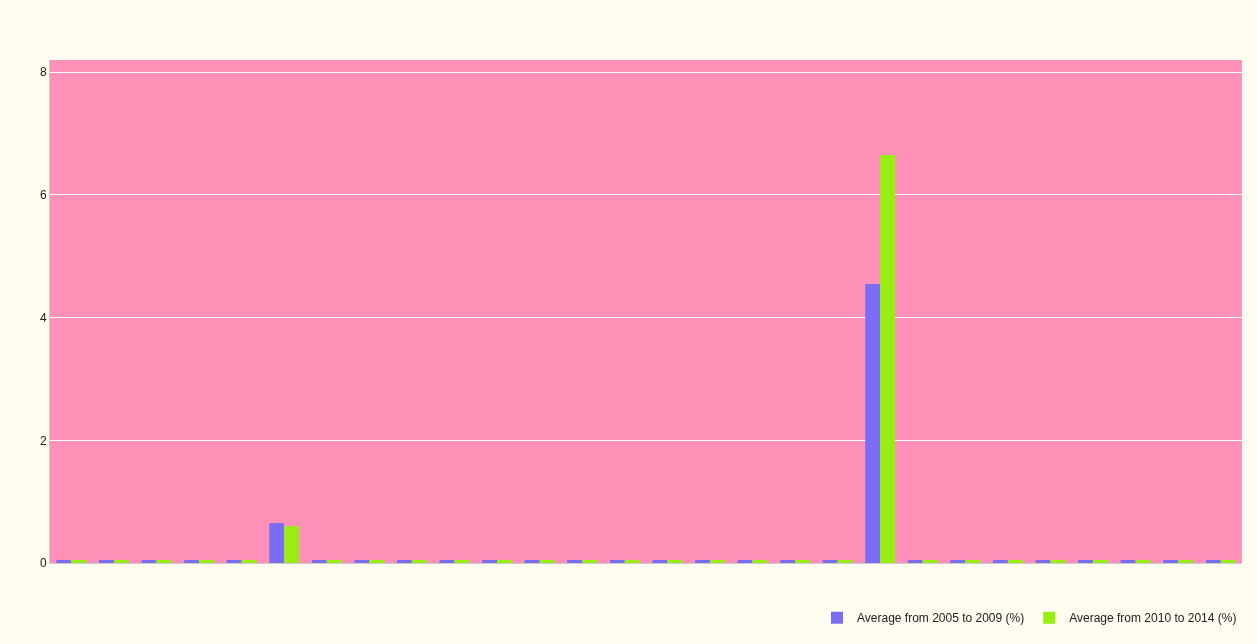 The height and width of the screenshot is (644, 1257). What do you see at coordinates (43, 195) in the screenshot?
I see `y-tick-label: 6` at bounding box center [43, 195].